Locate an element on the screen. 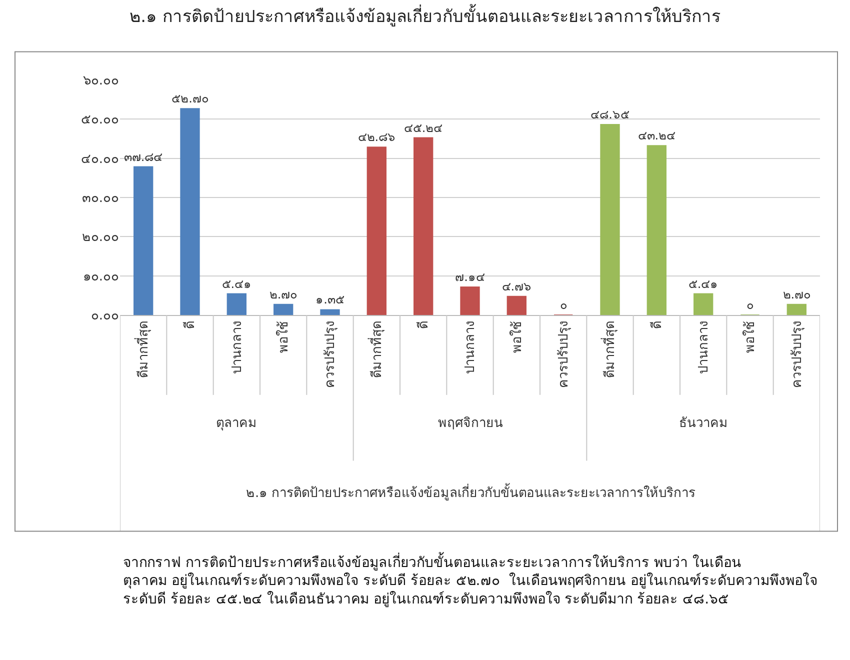 The height and width of the screenshot is (660, 850). data-label: ๔๕.๒๔ is located at coordinates (423, 127).